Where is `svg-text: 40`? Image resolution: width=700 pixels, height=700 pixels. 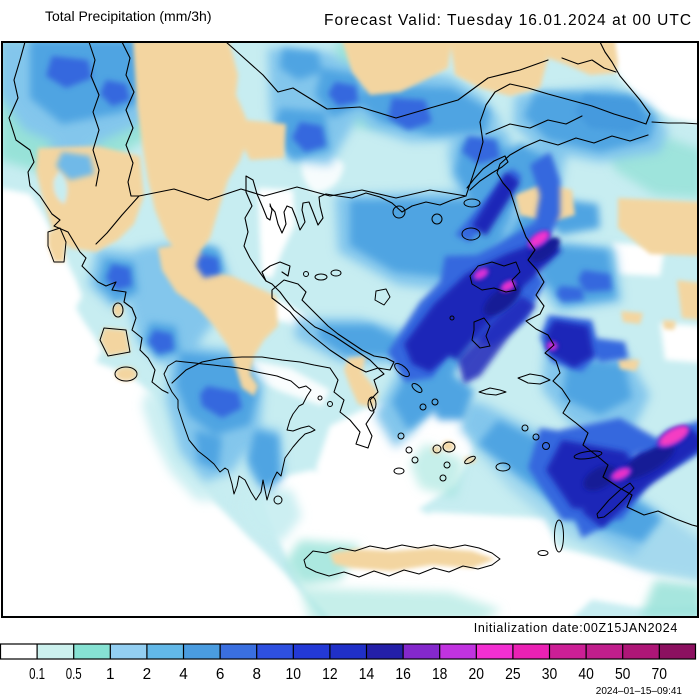 svg-text: 40 is located at coordinates (586, 674).